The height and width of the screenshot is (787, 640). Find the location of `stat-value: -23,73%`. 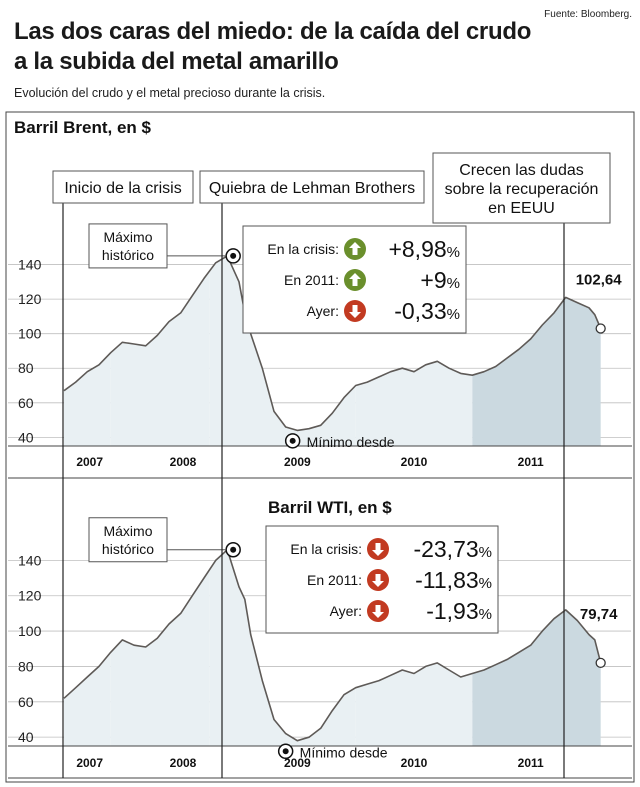

stat-value: -23,73% is located at coordinates (452, 549).